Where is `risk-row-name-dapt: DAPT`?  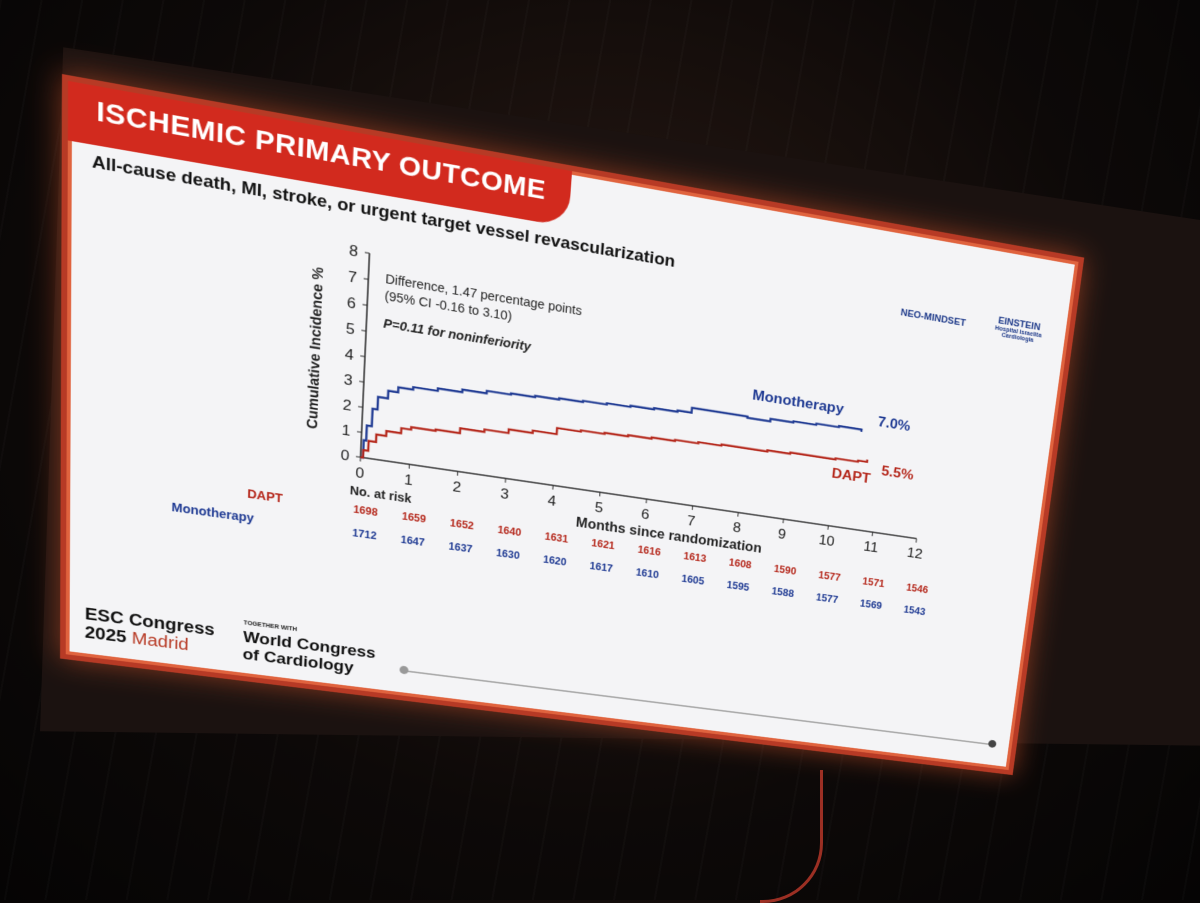
risk-row-name-dapt: DAPT is located at coordinates (265, 497).